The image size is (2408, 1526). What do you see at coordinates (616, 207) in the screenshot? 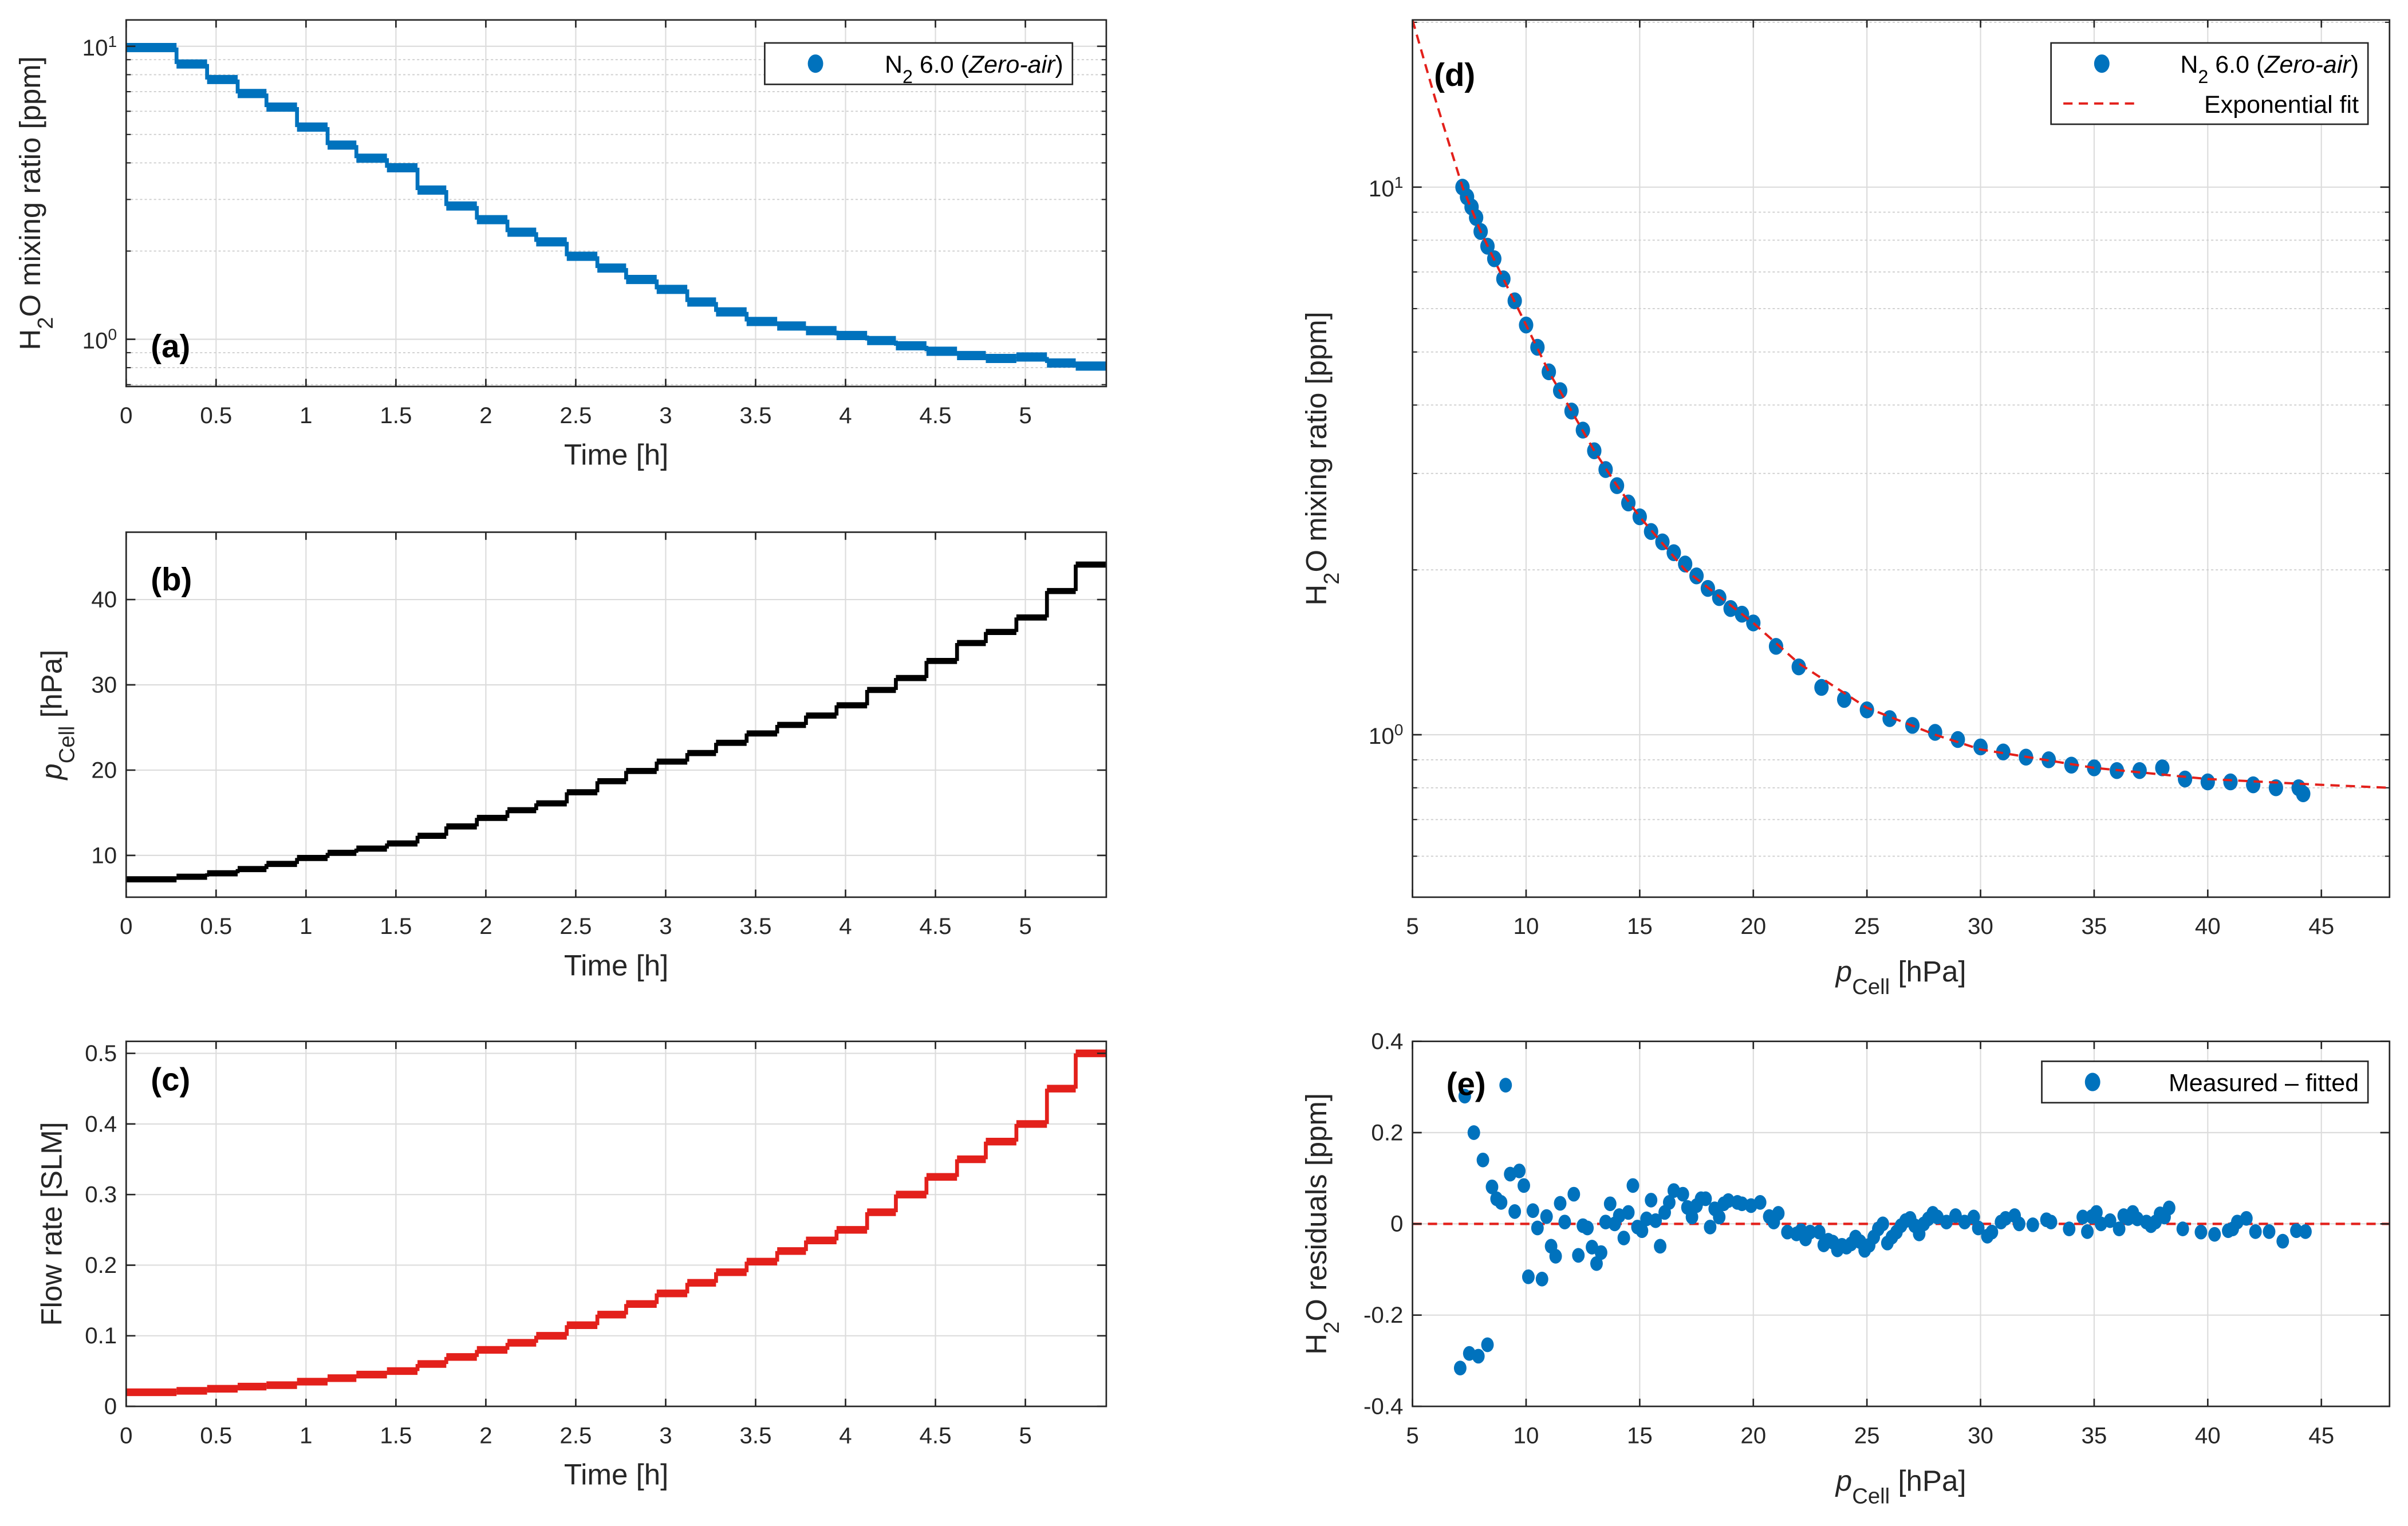
I see `plot-content` at bounding box center [616, 207].